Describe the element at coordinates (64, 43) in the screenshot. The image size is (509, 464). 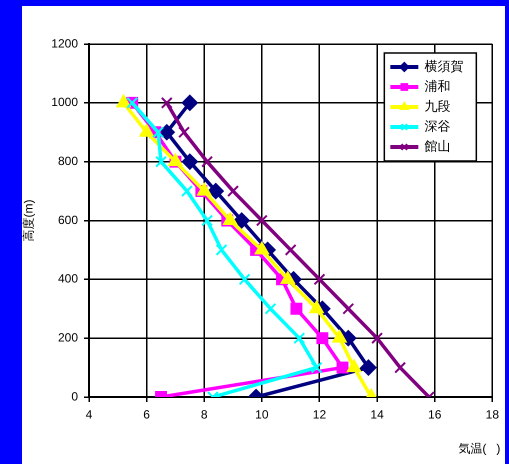
I see `y-tick-label: 1200` at that location.